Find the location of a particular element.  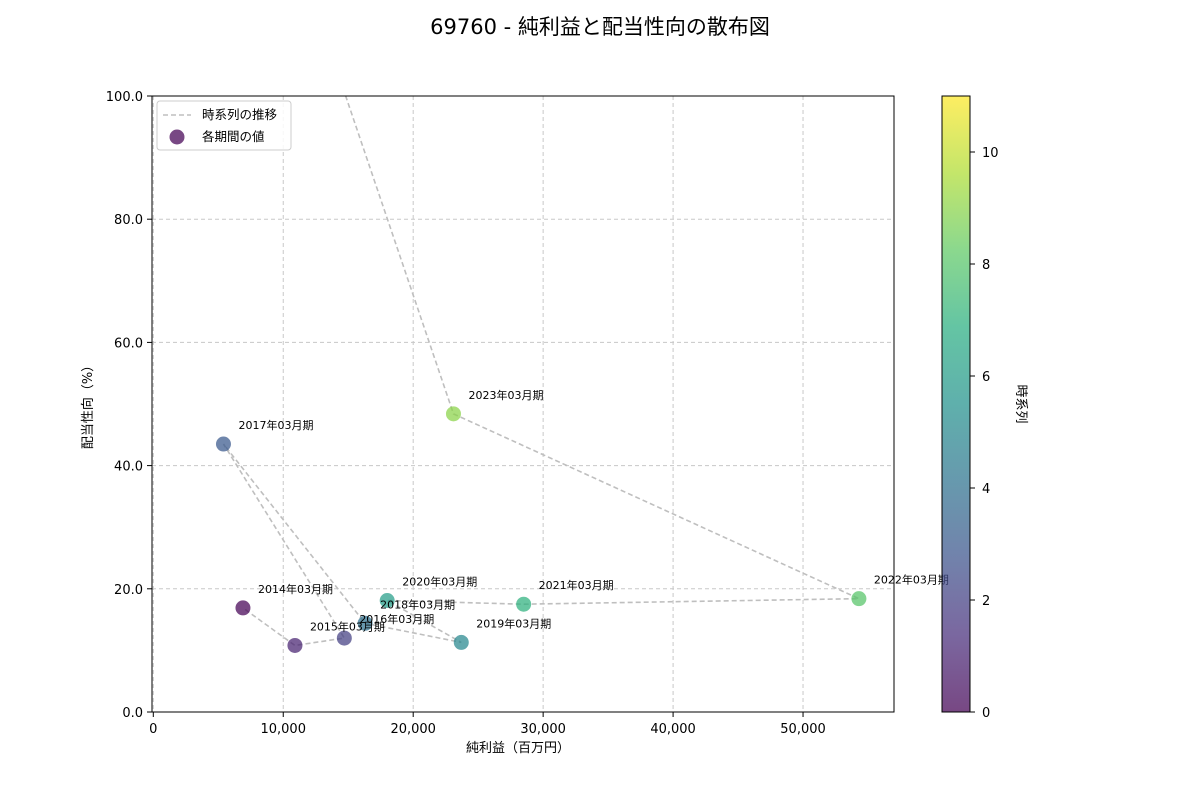

colorbar-tick-label: 6 is located at coordinates (986, 377).